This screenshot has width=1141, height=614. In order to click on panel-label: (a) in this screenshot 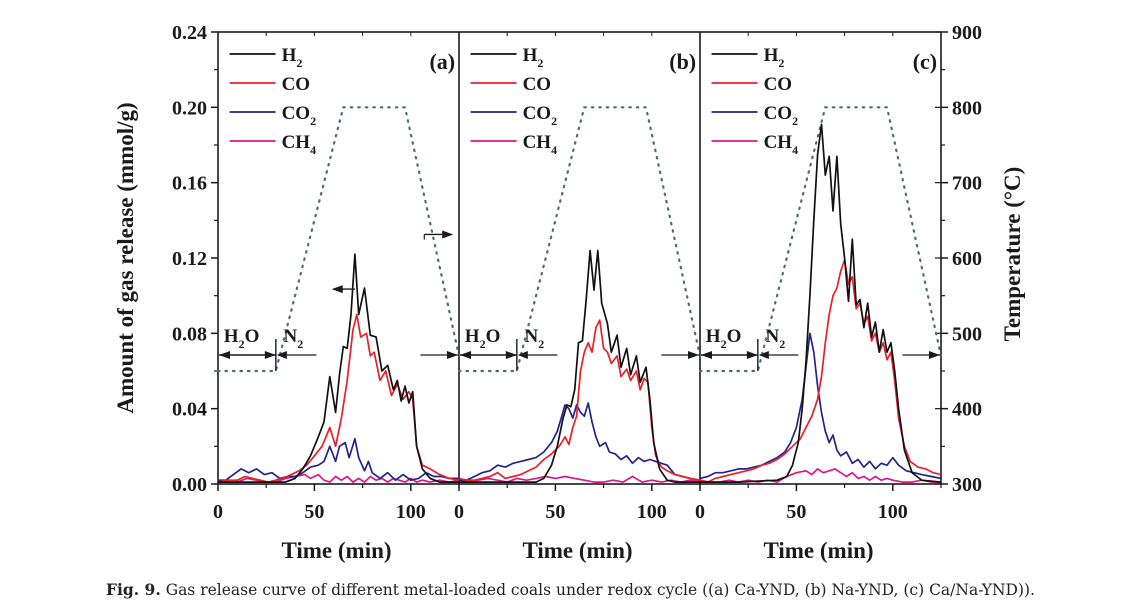, I will do `click(442, 61)`.